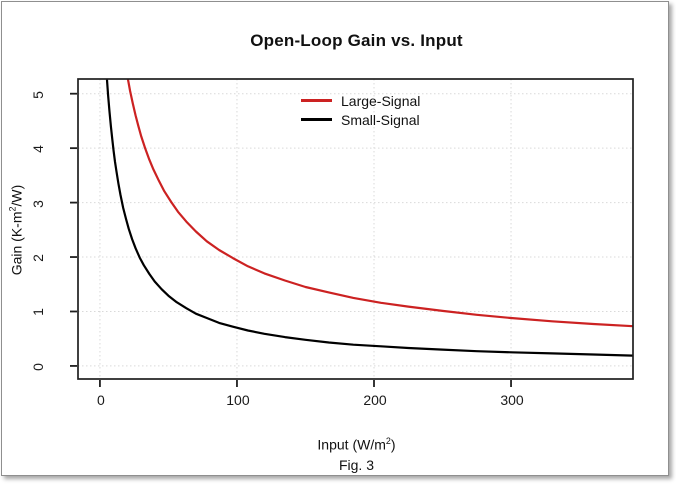  I want to click on legend-label-large-signal: Large-Signal, so click(381, 100).